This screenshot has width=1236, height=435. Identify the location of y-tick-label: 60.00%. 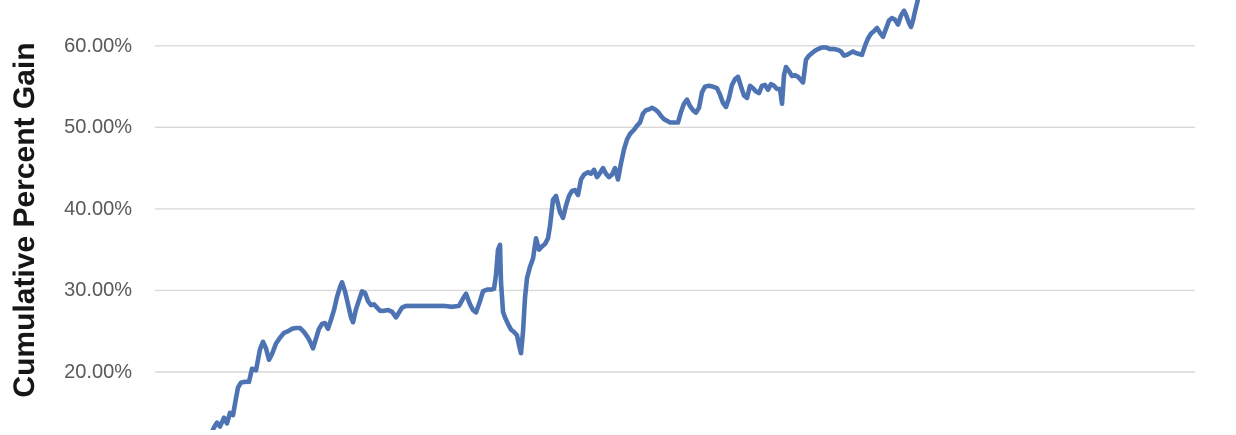
(98, 46).